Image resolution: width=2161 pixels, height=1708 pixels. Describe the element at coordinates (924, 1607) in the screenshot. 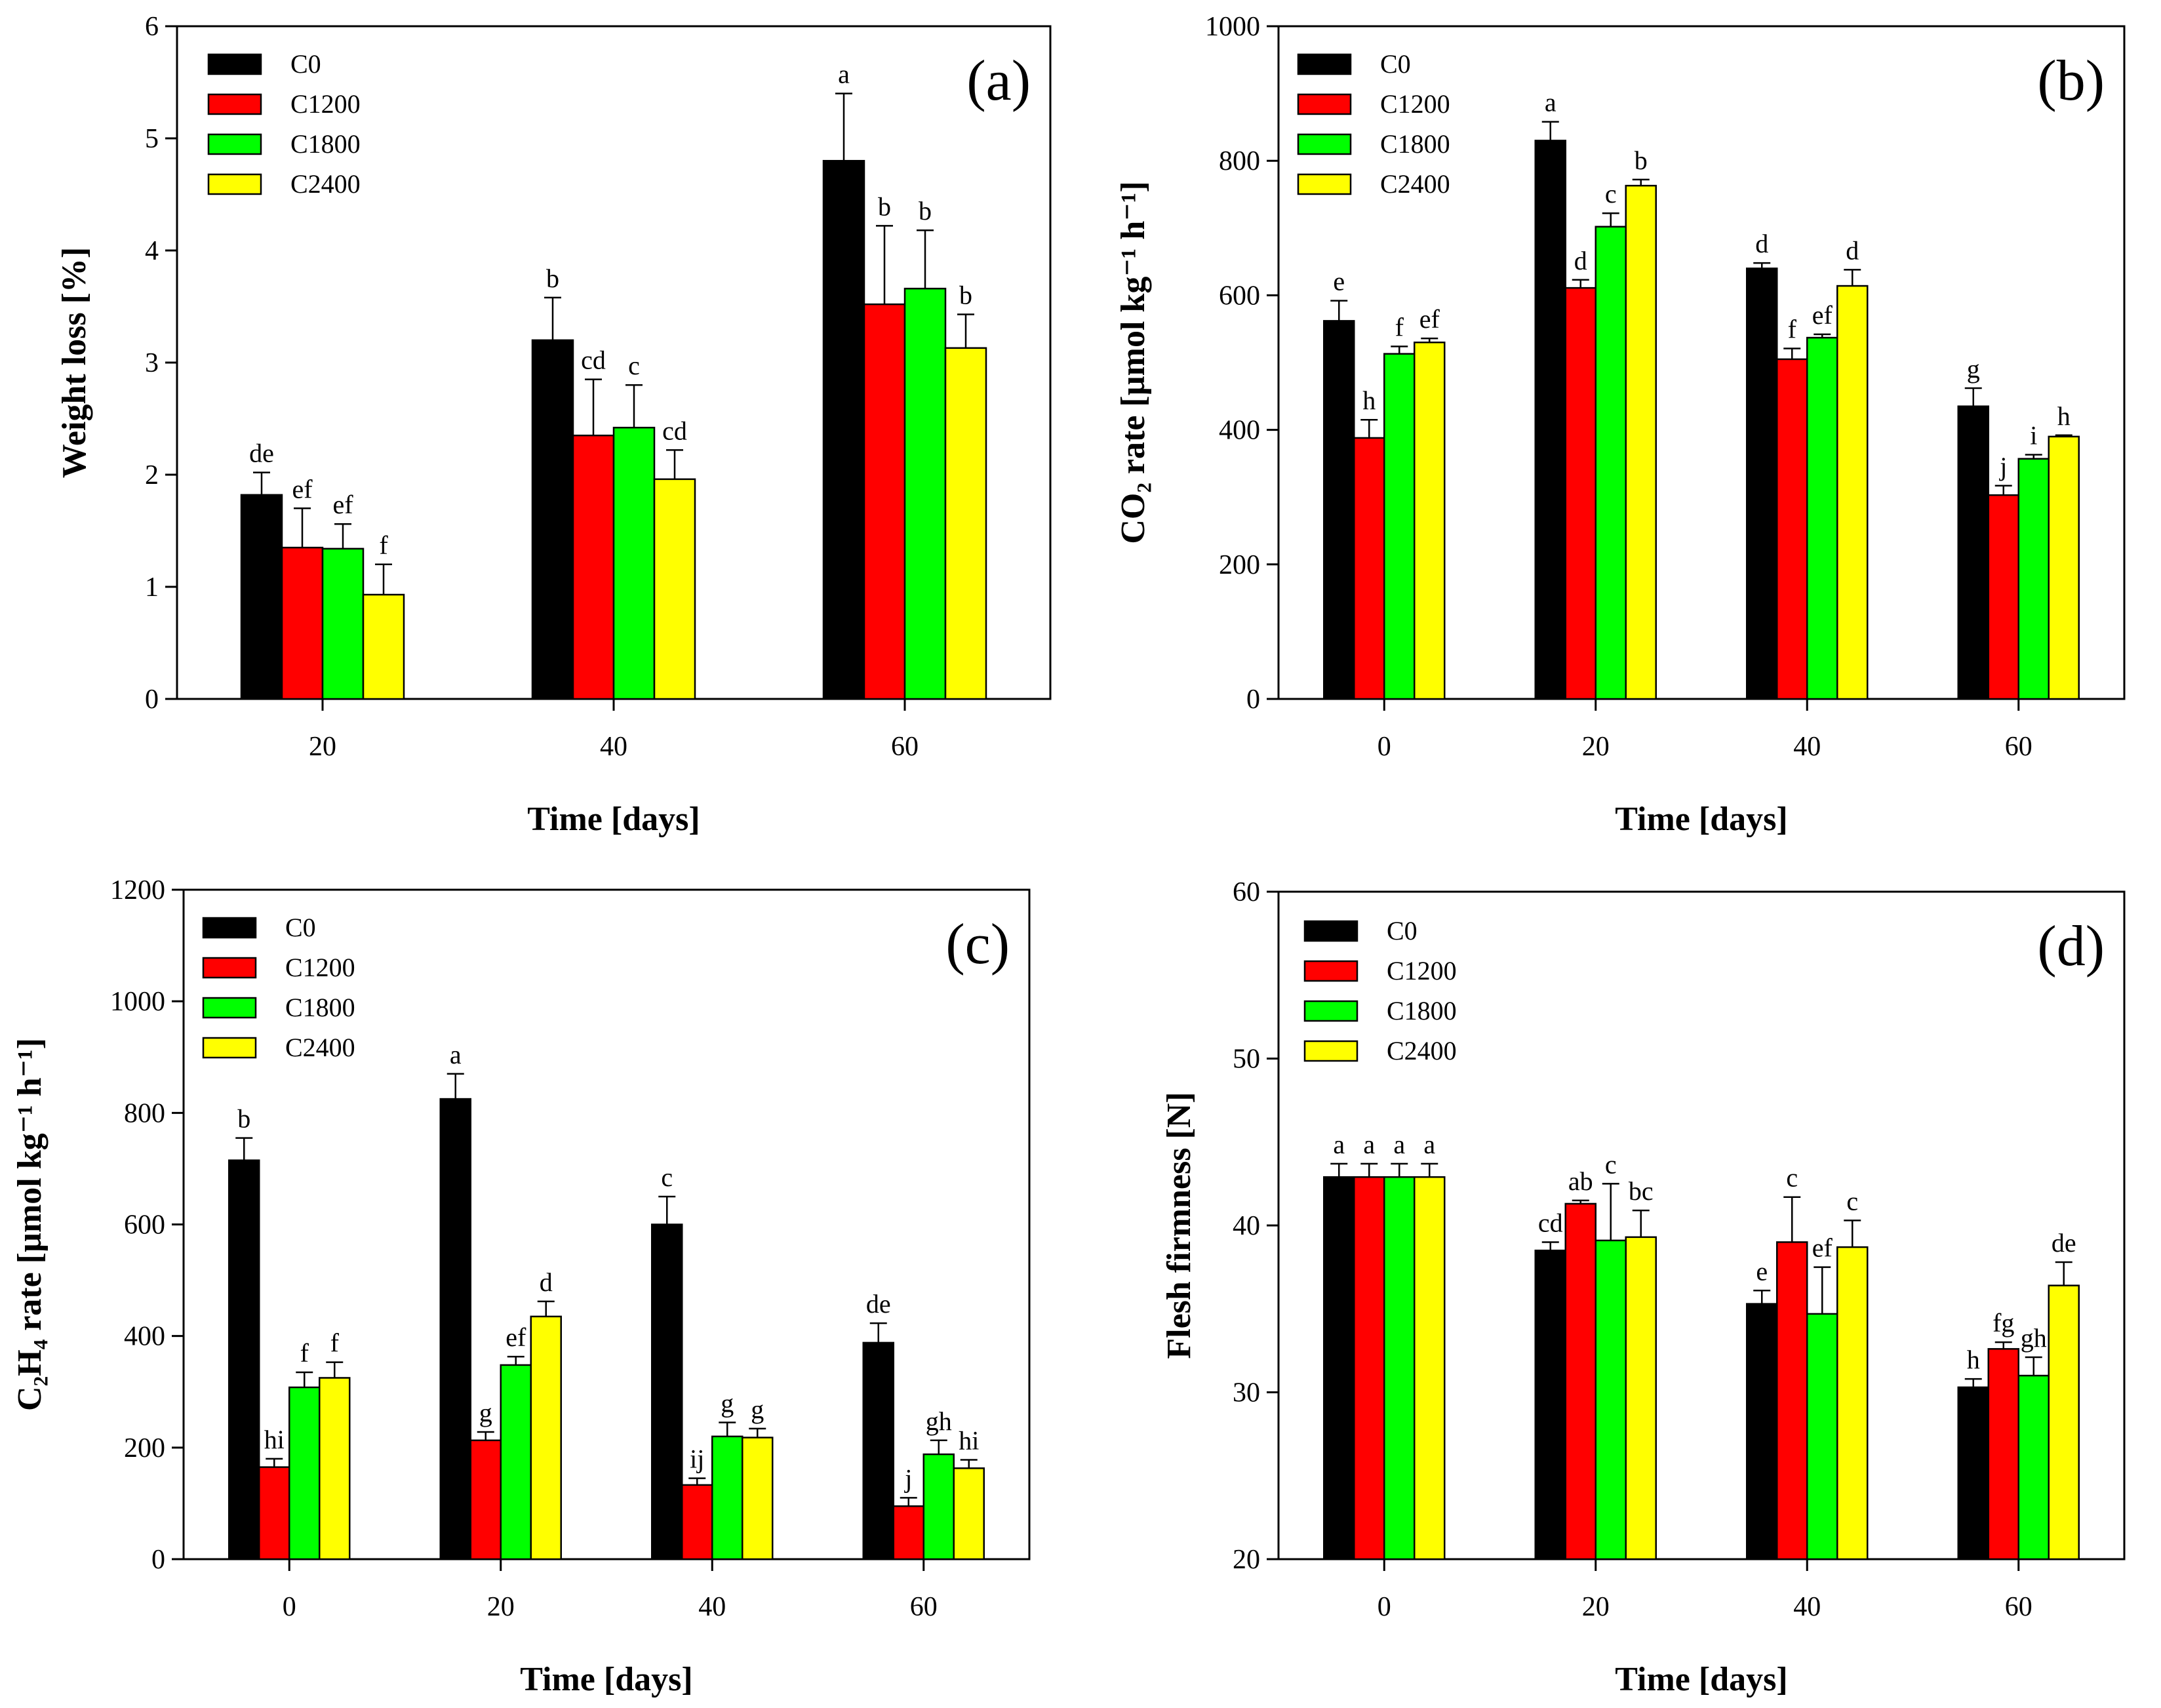

I see `panel-c-xtick-label: 60` at that location.